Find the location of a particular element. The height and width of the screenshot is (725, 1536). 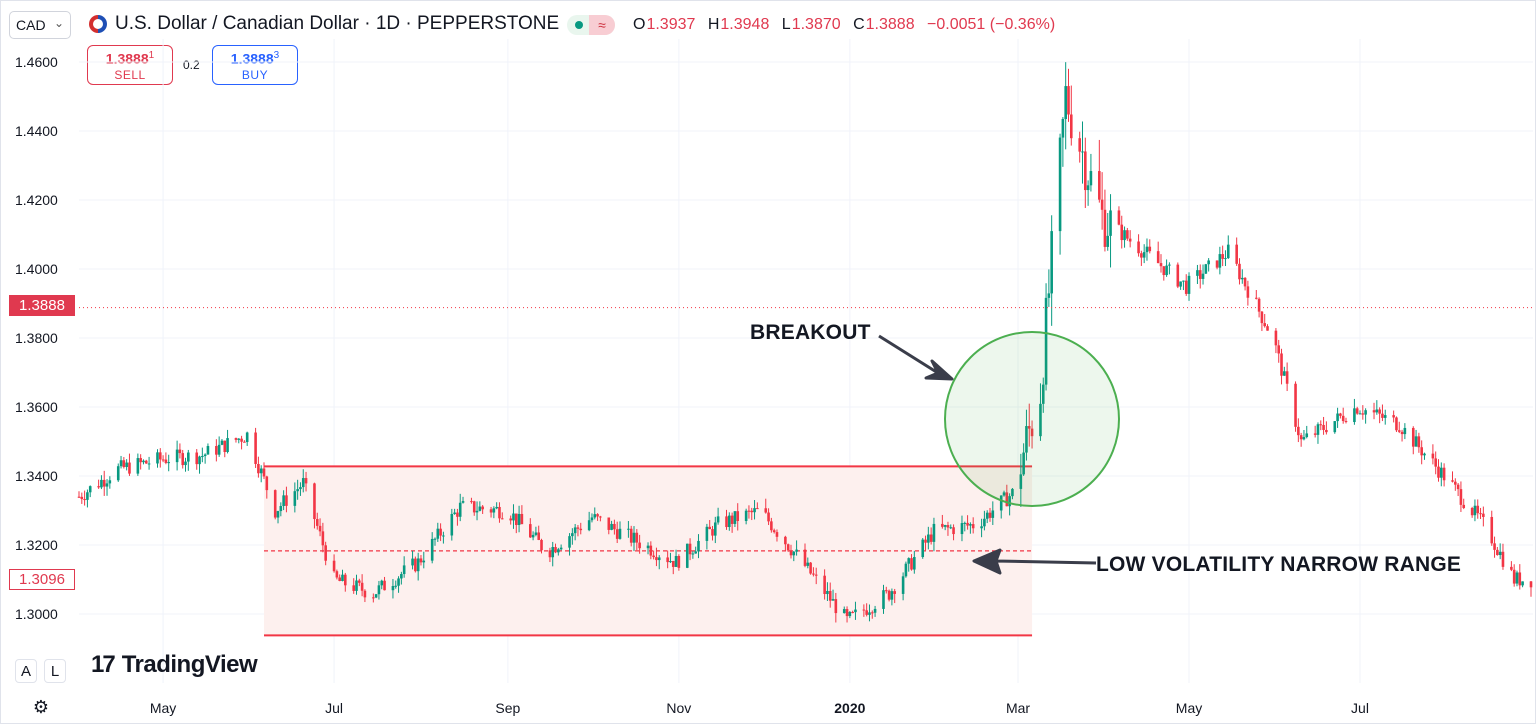

high-value: 1.3948 is located at coordinates (745, 24).